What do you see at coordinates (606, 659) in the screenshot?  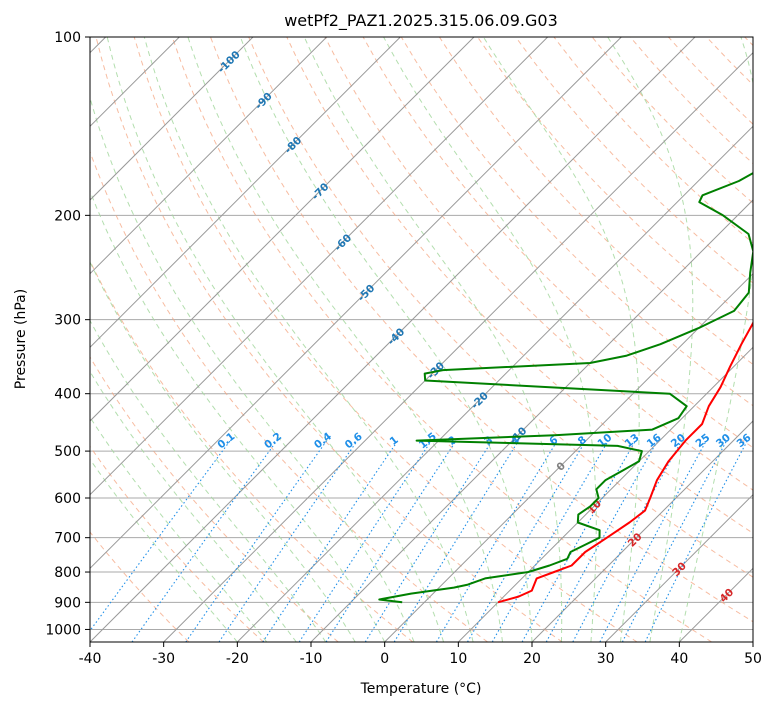 I see `x-tick-label: 30` at bounding box center [606, 659].